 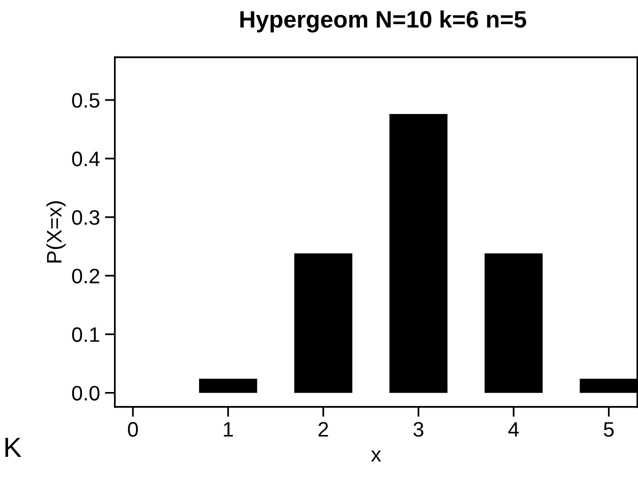 What do you see at coordinates (609, 429) in the screenshot?
I see `x-tick-label: 5` at bounding box center [609, 429].